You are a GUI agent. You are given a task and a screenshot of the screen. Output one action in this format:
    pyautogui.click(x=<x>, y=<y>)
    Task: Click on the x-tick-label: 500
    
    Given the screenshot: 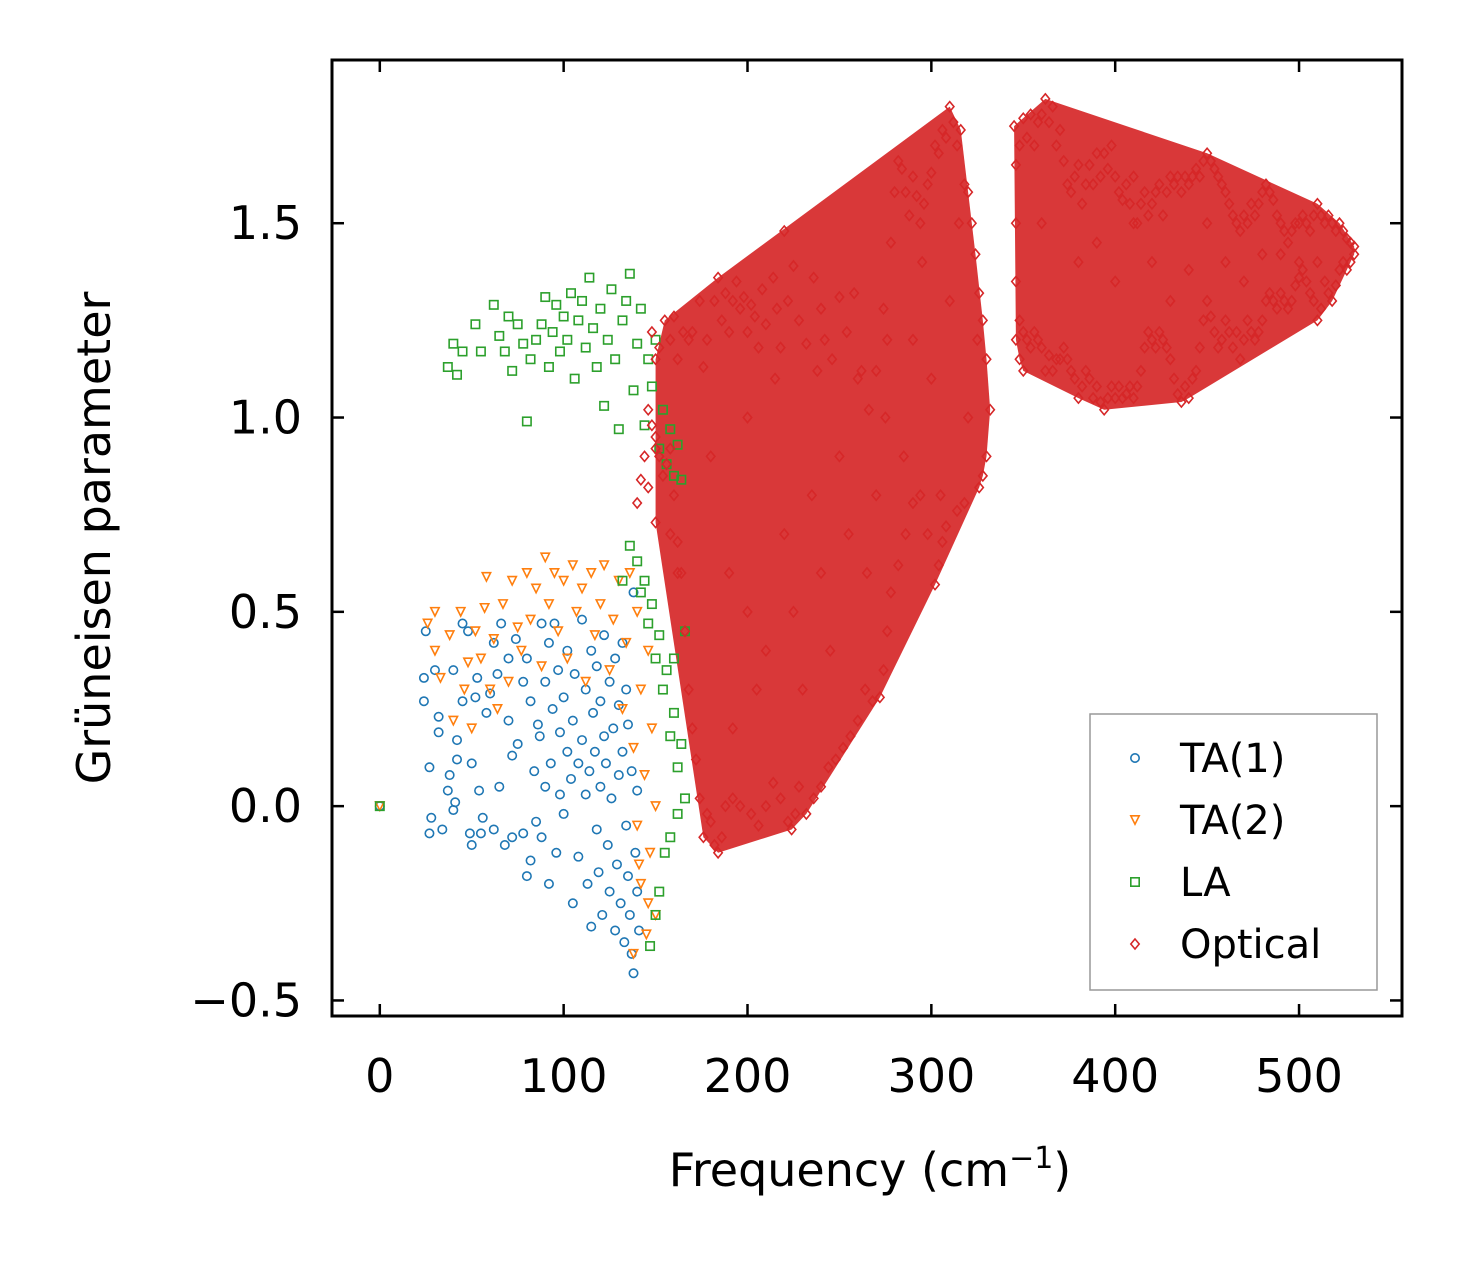 What is the action you would take?
    pyautogui.click(x=1299, y=1076)
    